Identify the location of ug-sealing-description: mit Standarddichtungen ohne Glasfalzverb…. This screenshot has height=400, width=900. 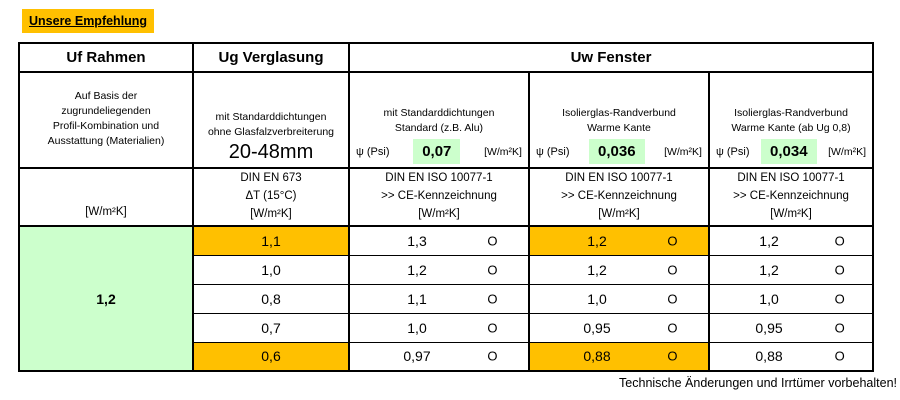
(271, 124).